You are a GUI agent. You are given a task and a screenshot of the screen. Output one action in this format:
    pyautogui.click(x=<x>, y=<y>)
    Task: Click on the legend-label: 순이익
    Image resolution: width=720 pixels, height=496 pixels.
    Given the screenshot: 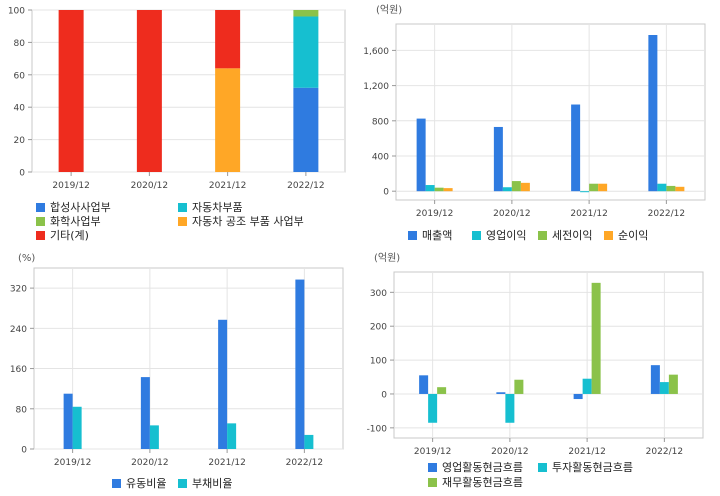 What is the action you would take?
    pyautogui.click(x=633, y=235)
    